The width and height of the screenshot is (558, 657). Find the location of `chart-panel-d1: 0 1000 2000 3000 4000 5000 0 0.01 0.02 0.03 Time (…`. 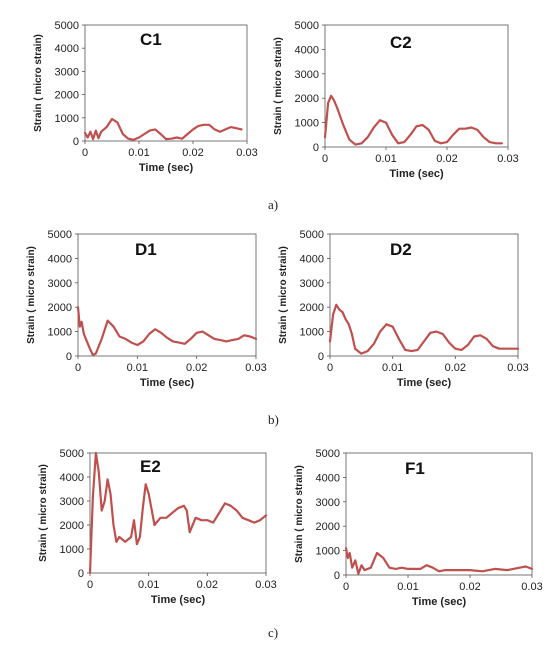

chart-panel-d1: 0 1000 2000 3000 4000 5000 0 0.01 0.02 0.03 Time (… is located at coordinates (146, 309).